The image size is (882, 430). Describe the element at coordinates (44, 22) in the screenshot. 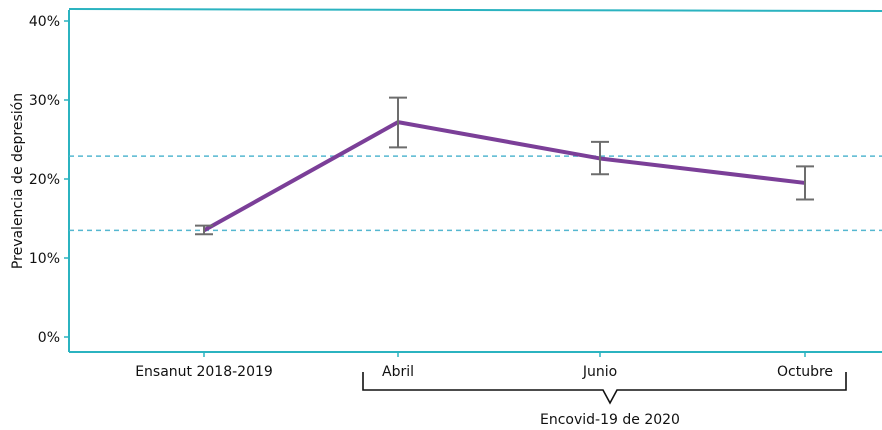

I see `y-tick-label: 40%` at that location.